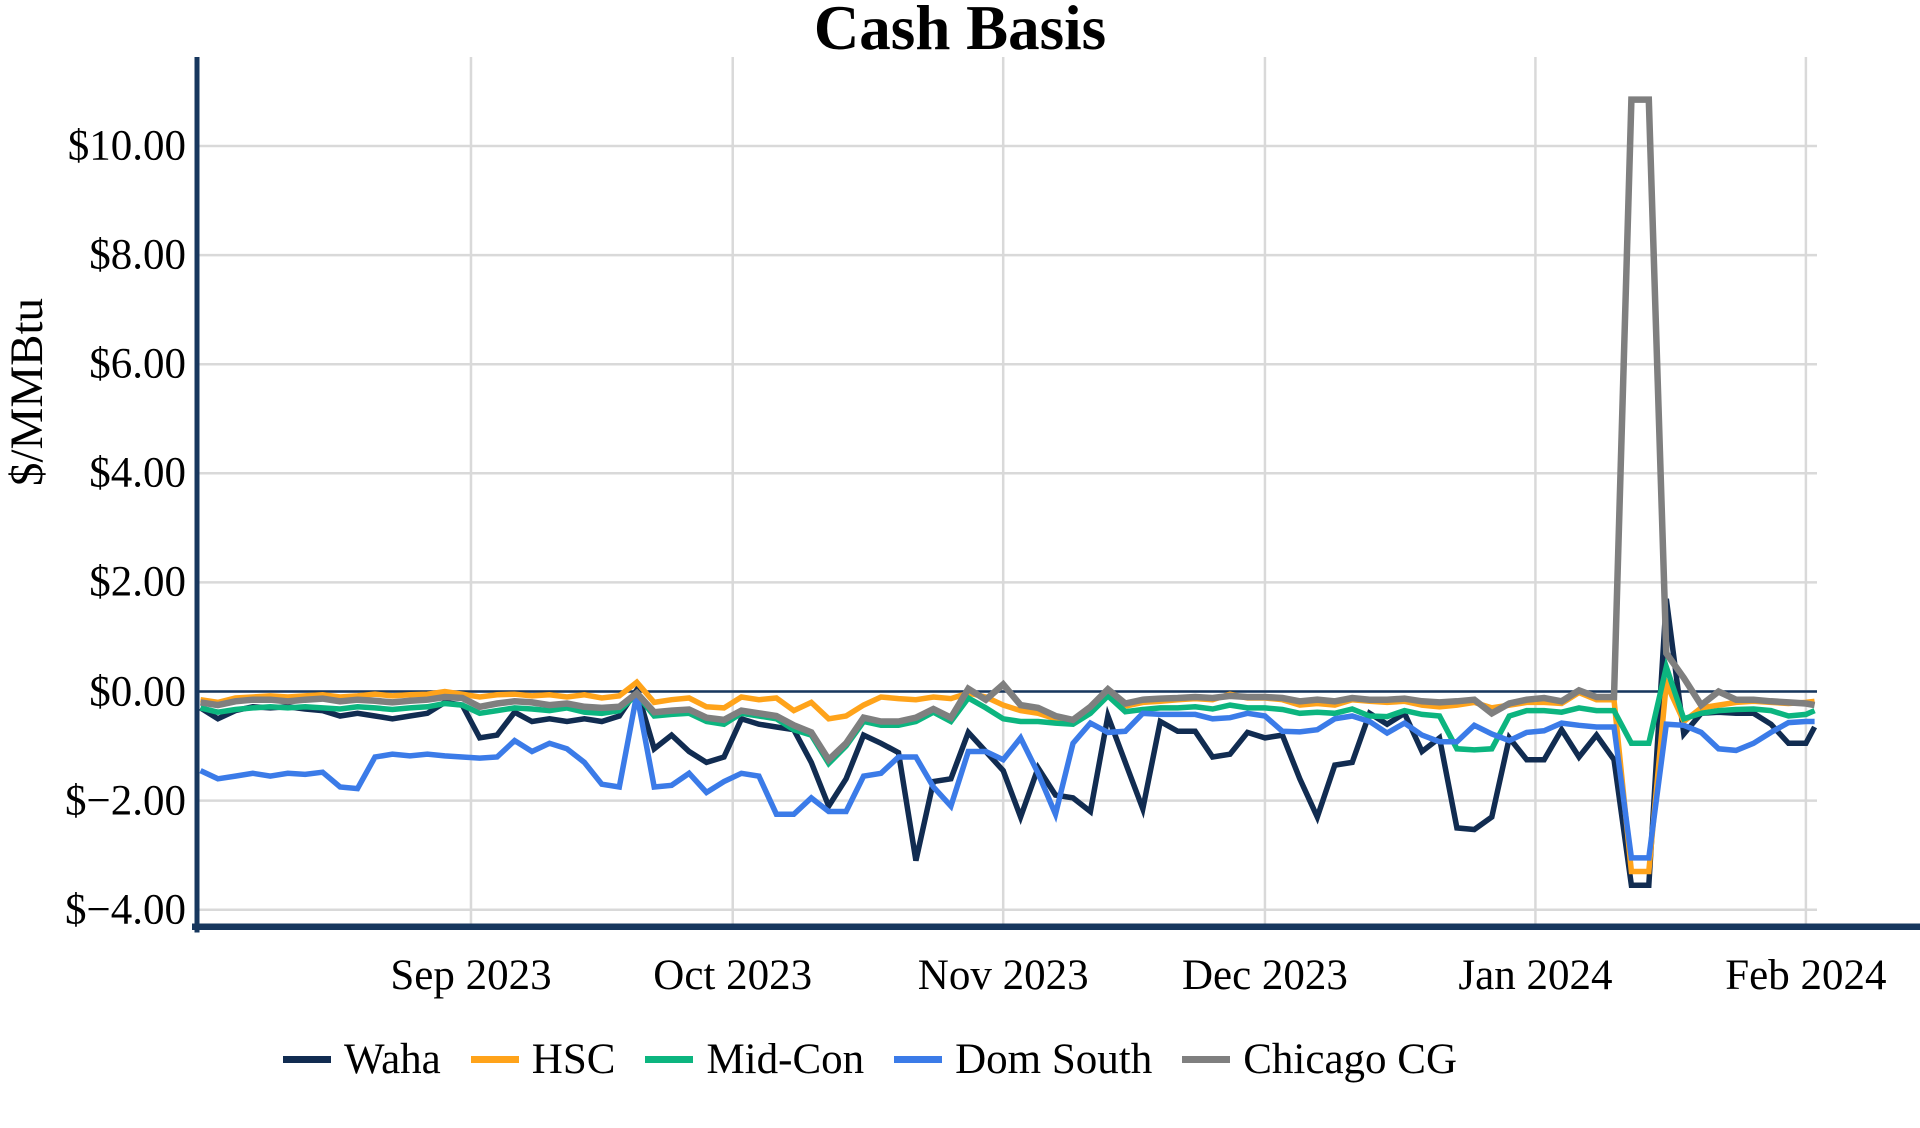 Image resolution: width=1920 pixels, height=1128 pixels. What do you see at coordinates (870, 1059) in the screenshot?
I see `legend: Waha HSC Mid-Con Dom South Chicago CG` at bounding box center [870, 1059].